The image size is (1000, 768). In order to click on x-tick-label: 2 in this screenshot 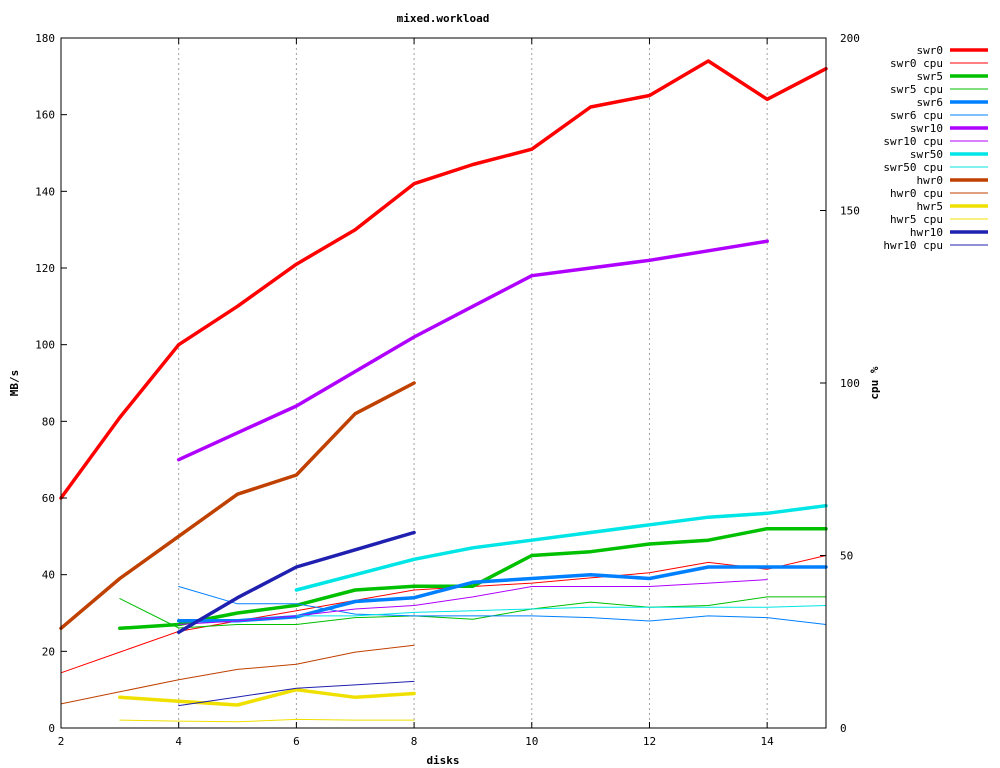, I will do `click(61, 741)`.